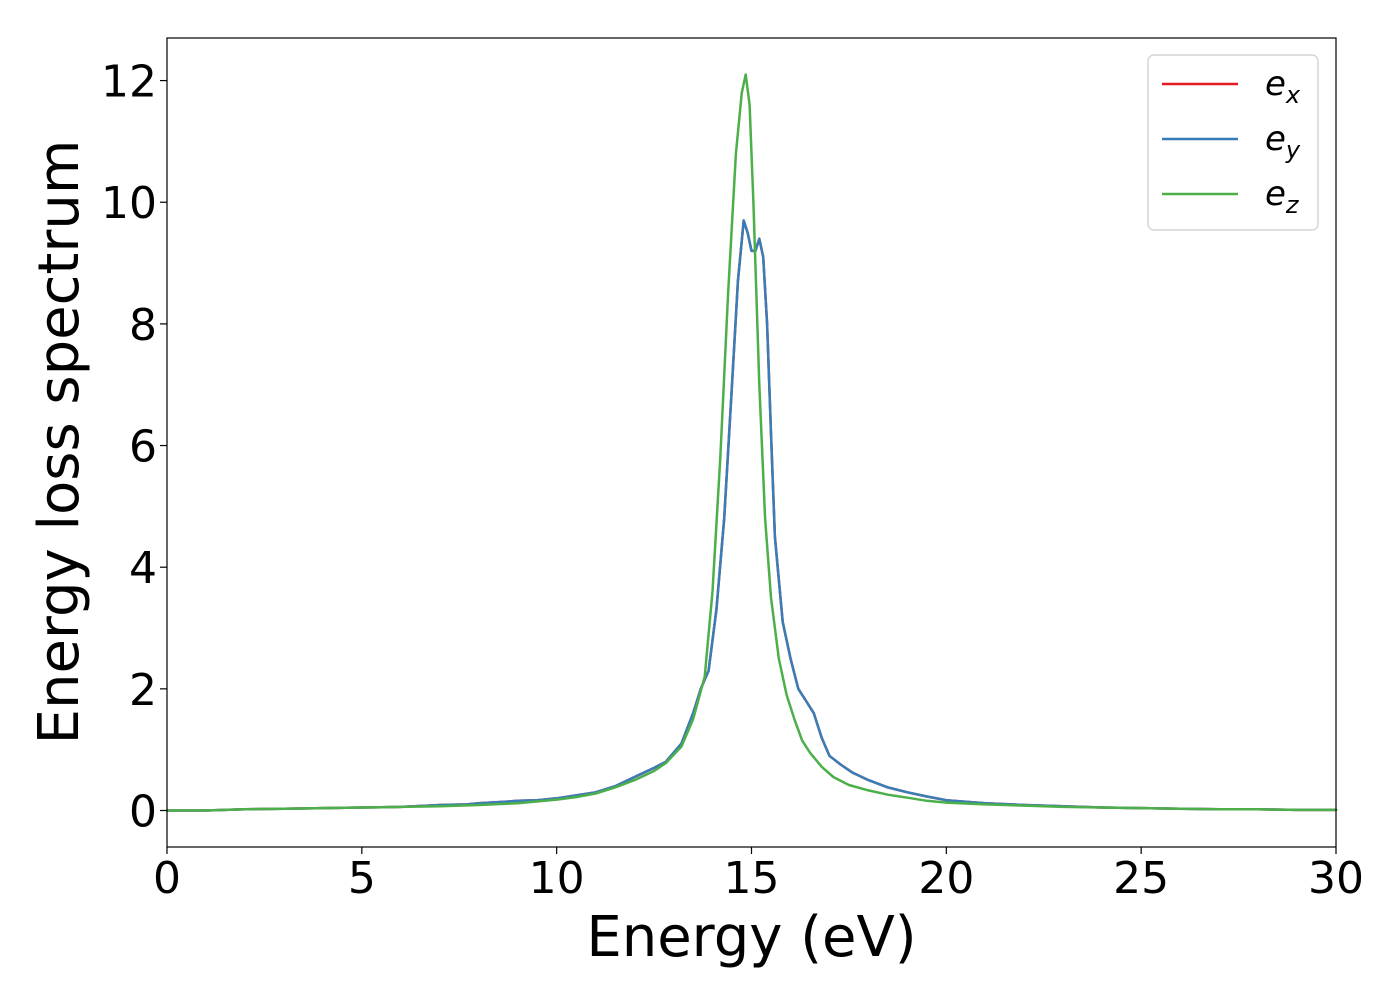  What do you see at coordinates (167, 878) in the screenshot?
I see `x-tick-label: 0` at bounding box center [167, 878].